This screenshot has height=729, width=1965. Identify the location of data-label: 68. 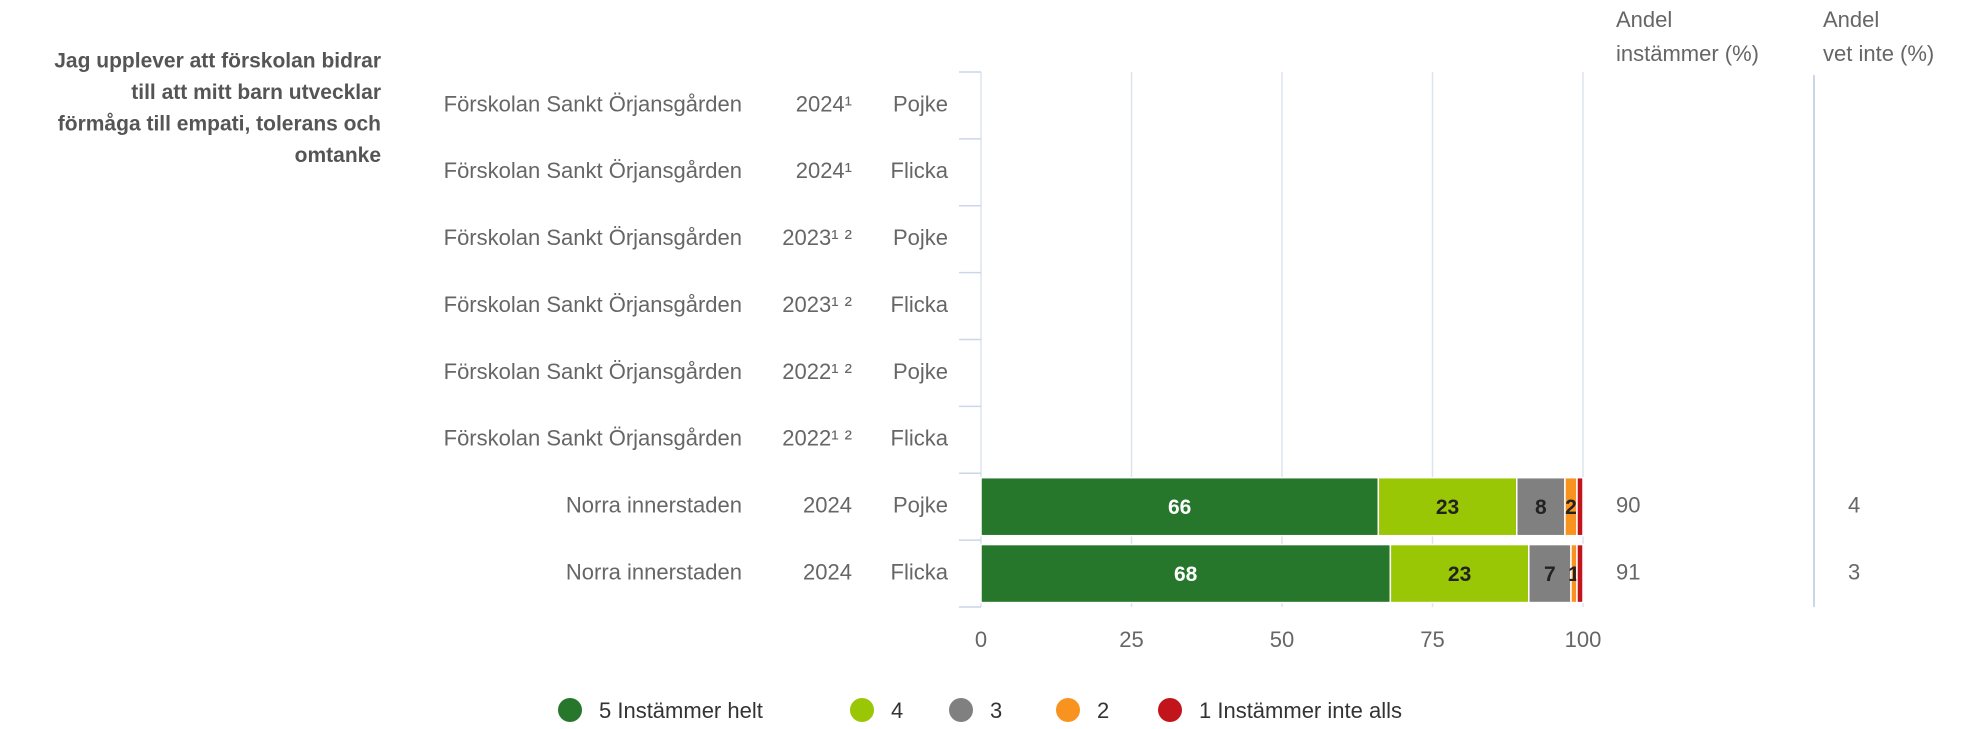
(1186, 574).